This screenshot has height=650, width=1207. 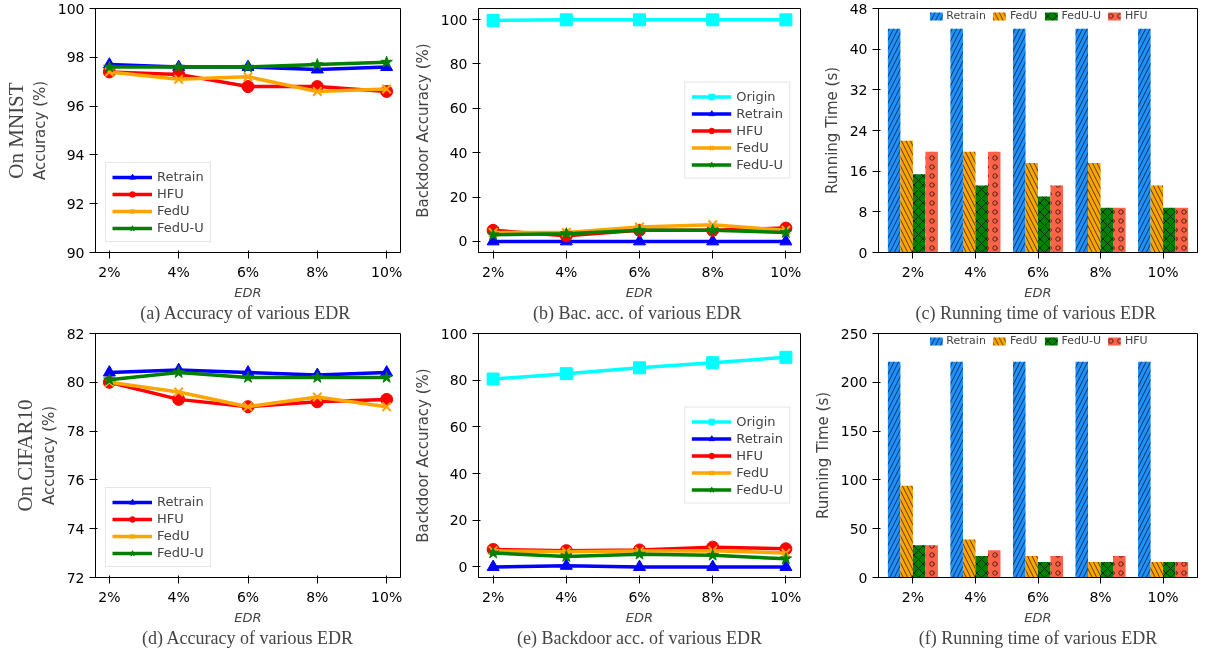 I want to click on y-tick-label: 96, so click(x=75, y=106).